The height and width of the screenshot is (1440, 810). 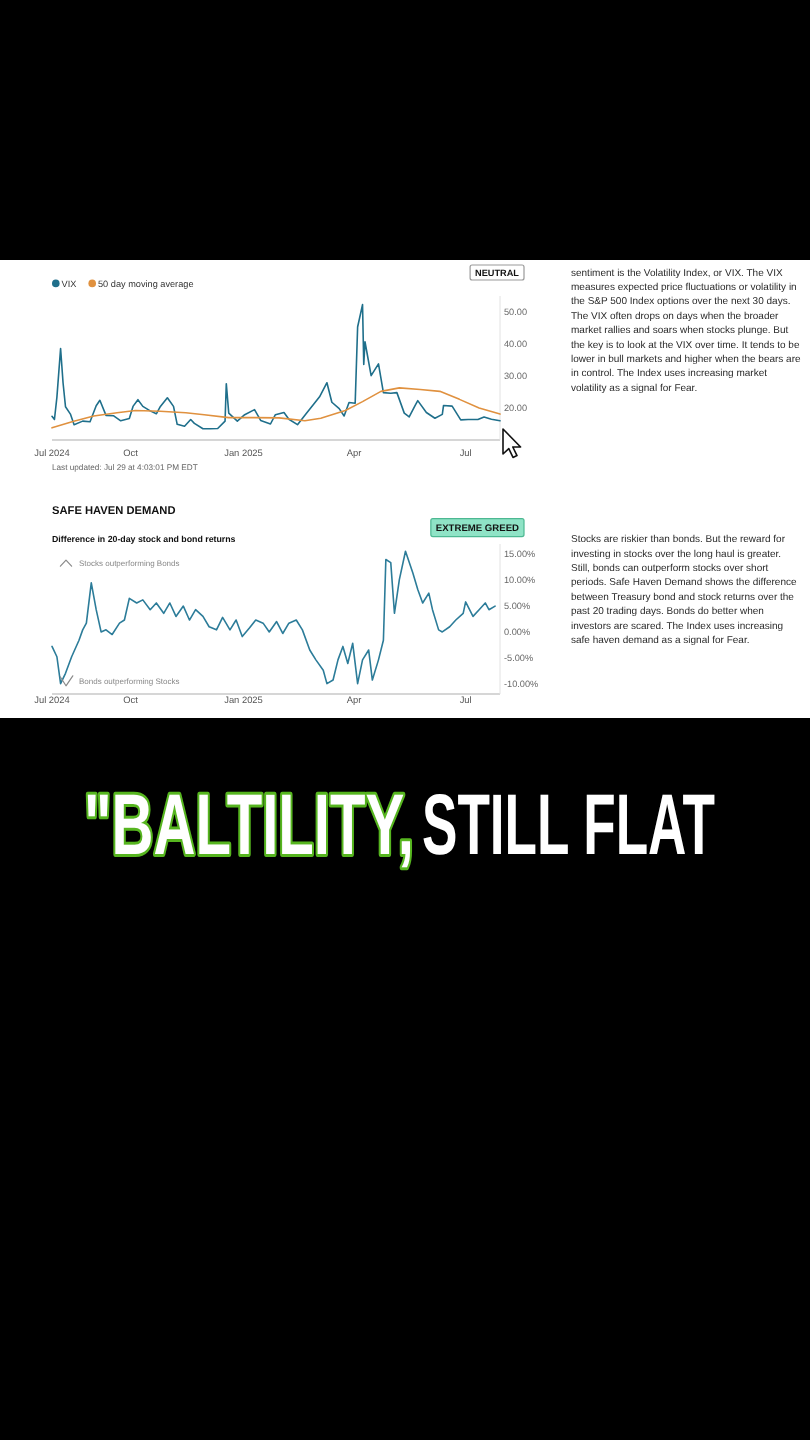 I want to click on text: "BALTILITY,, so click(x=249, y=824).